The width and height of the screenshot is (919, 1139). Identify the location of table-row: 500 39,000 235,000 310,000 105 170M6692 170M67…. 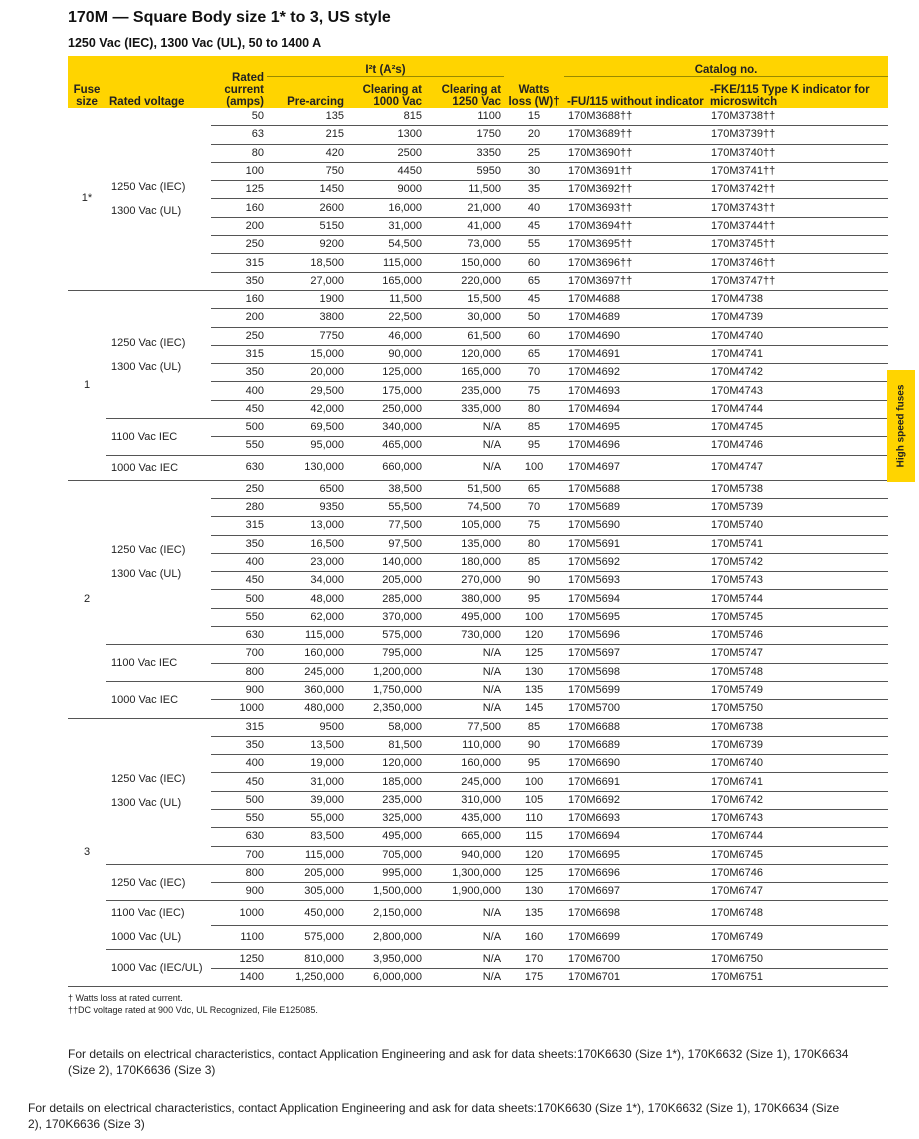
(478, 800).